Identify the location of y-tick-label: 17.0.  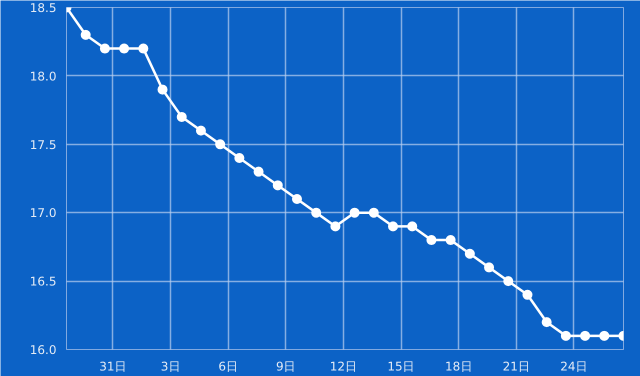
(43, 213).